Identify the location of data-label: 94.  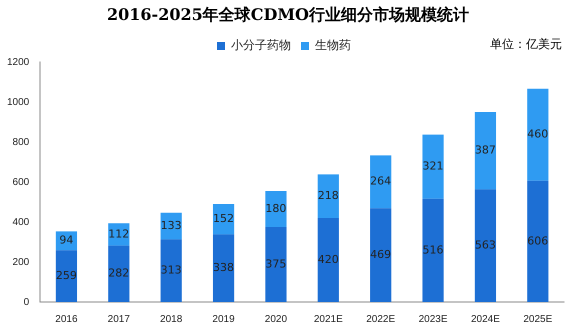
(66, 240).